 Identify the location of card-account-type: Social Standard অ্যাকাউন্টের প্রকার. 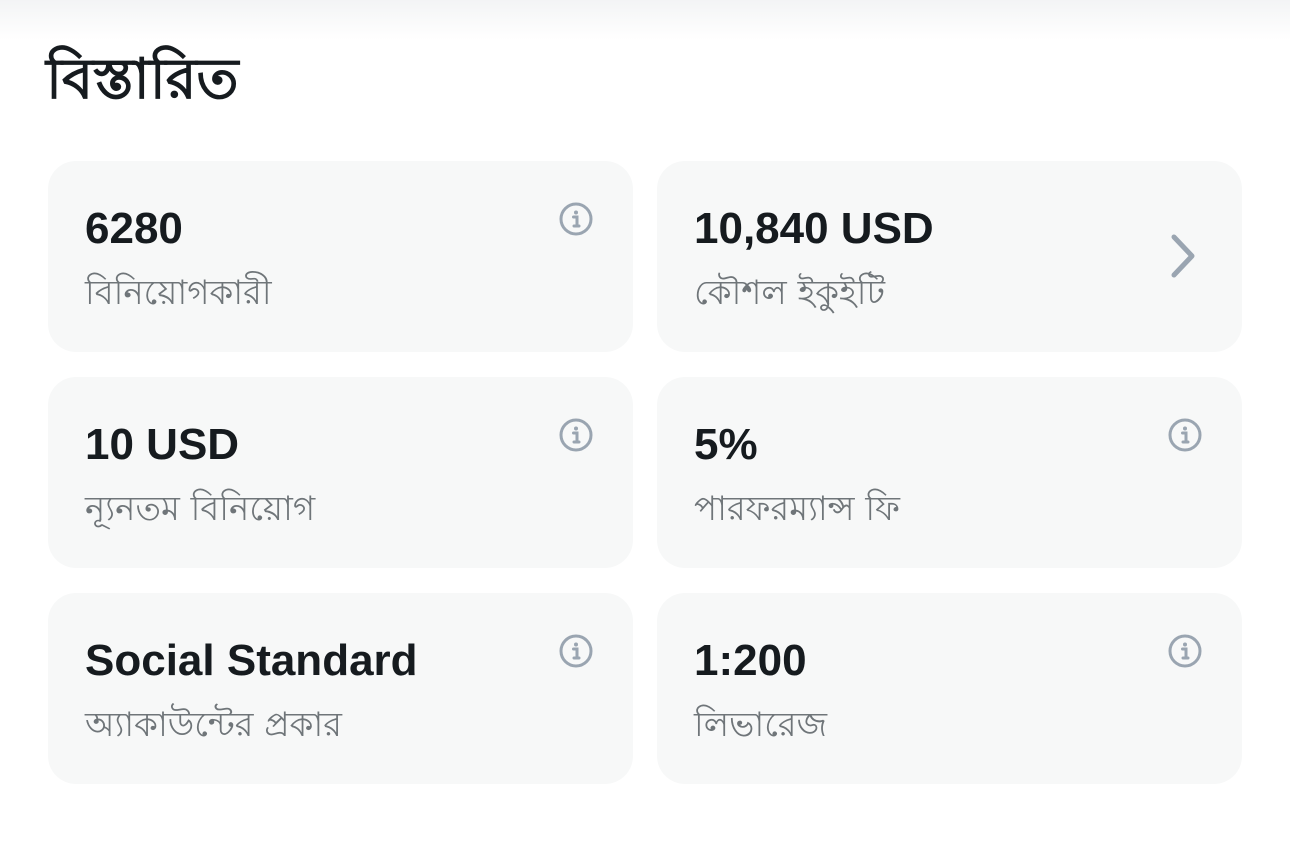
(340, 688).